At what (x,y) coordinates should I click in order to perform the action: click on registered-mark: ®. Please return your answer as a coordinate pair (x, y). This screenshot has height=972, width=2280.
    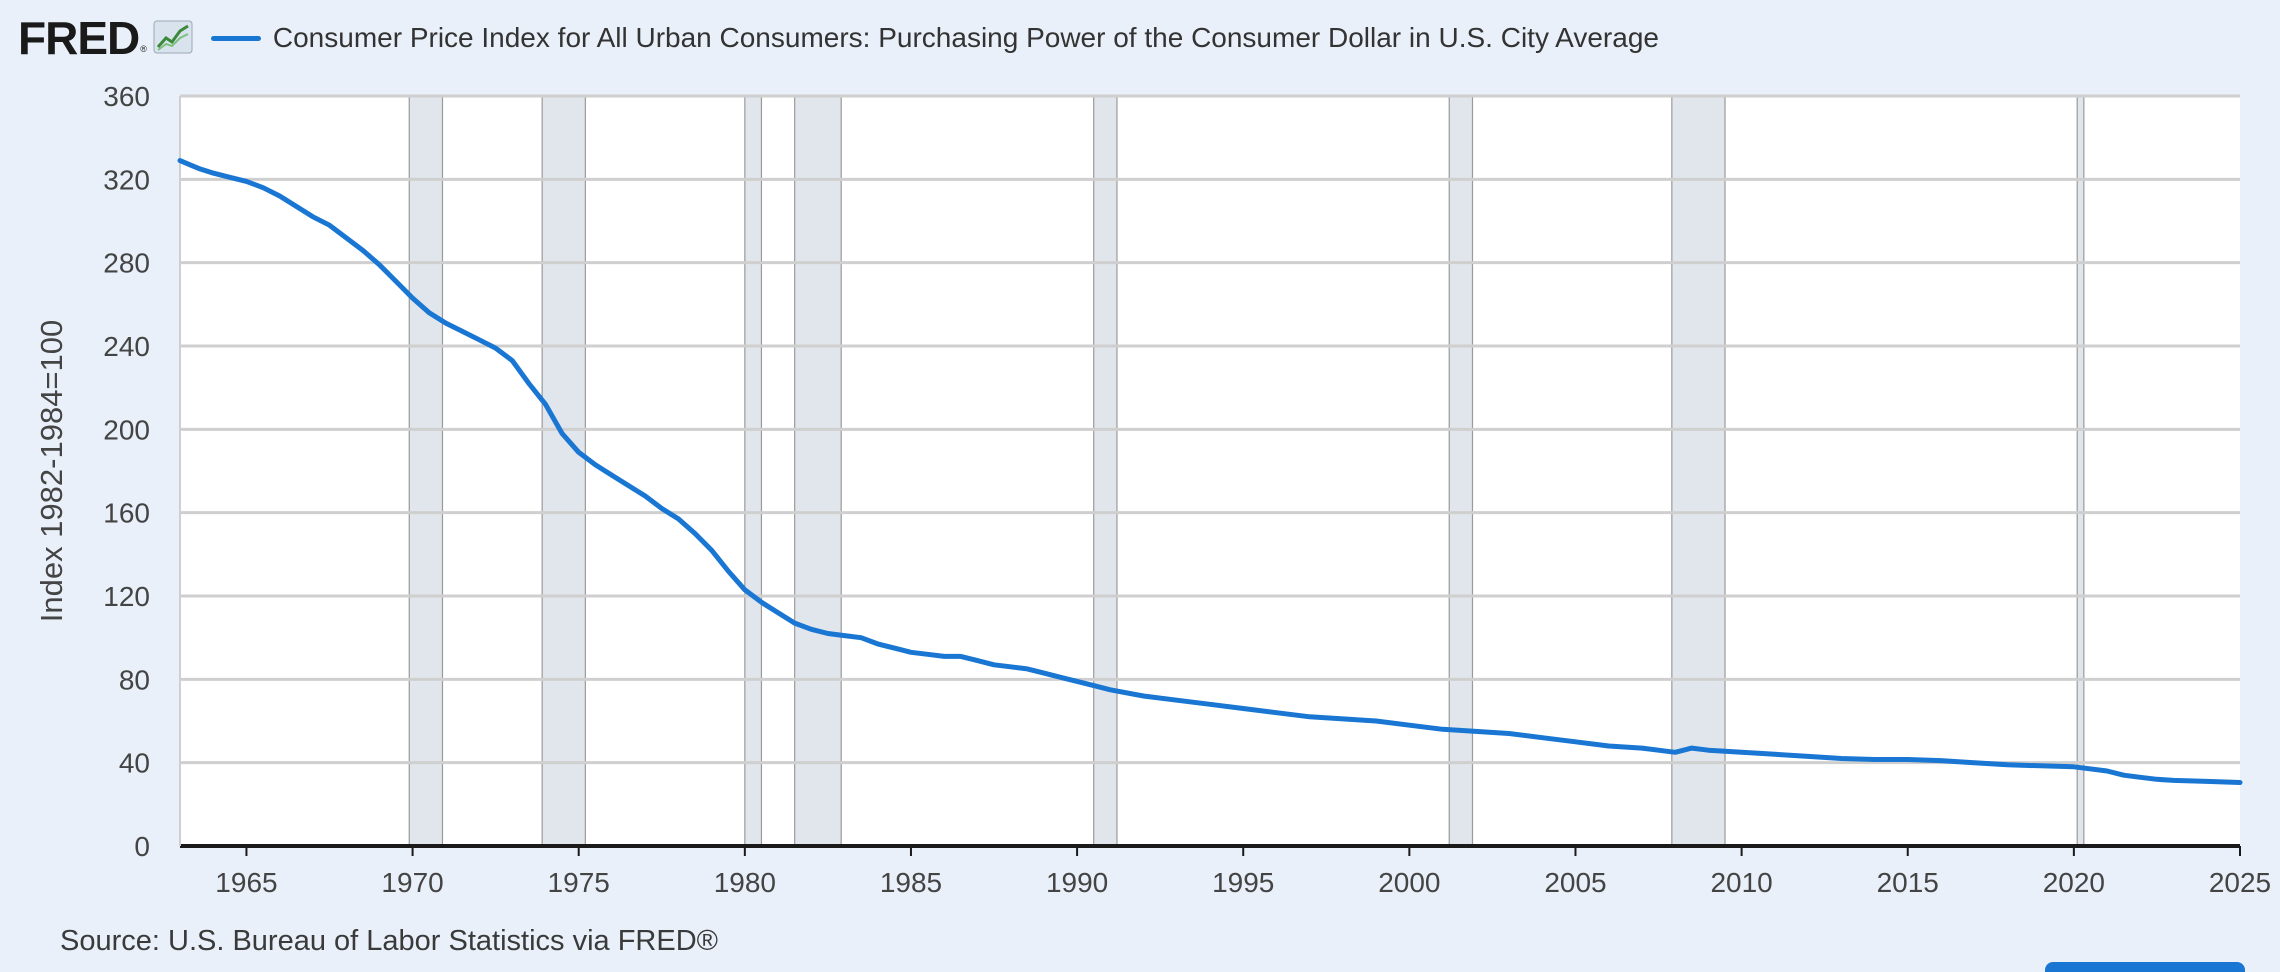
    Looking at the image, I should click on (143, 49).